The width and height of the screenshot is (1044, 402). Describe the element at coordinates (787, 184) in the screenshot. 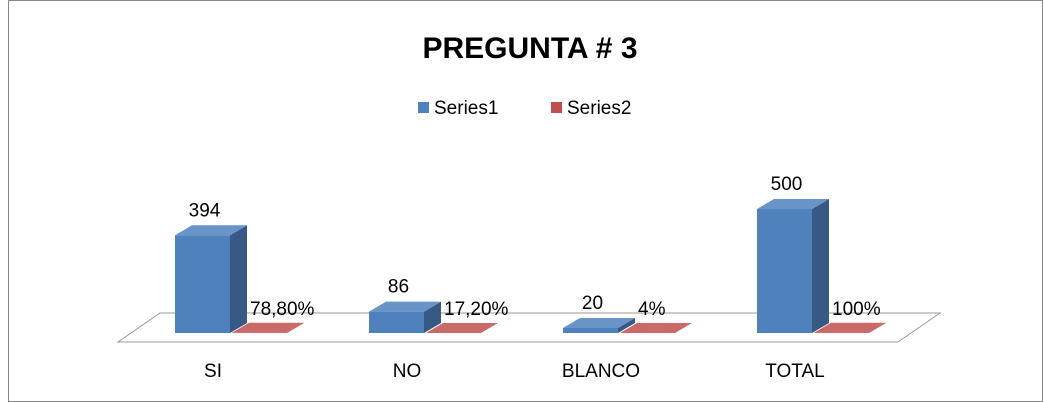

I see `data-label: 500` at that location.